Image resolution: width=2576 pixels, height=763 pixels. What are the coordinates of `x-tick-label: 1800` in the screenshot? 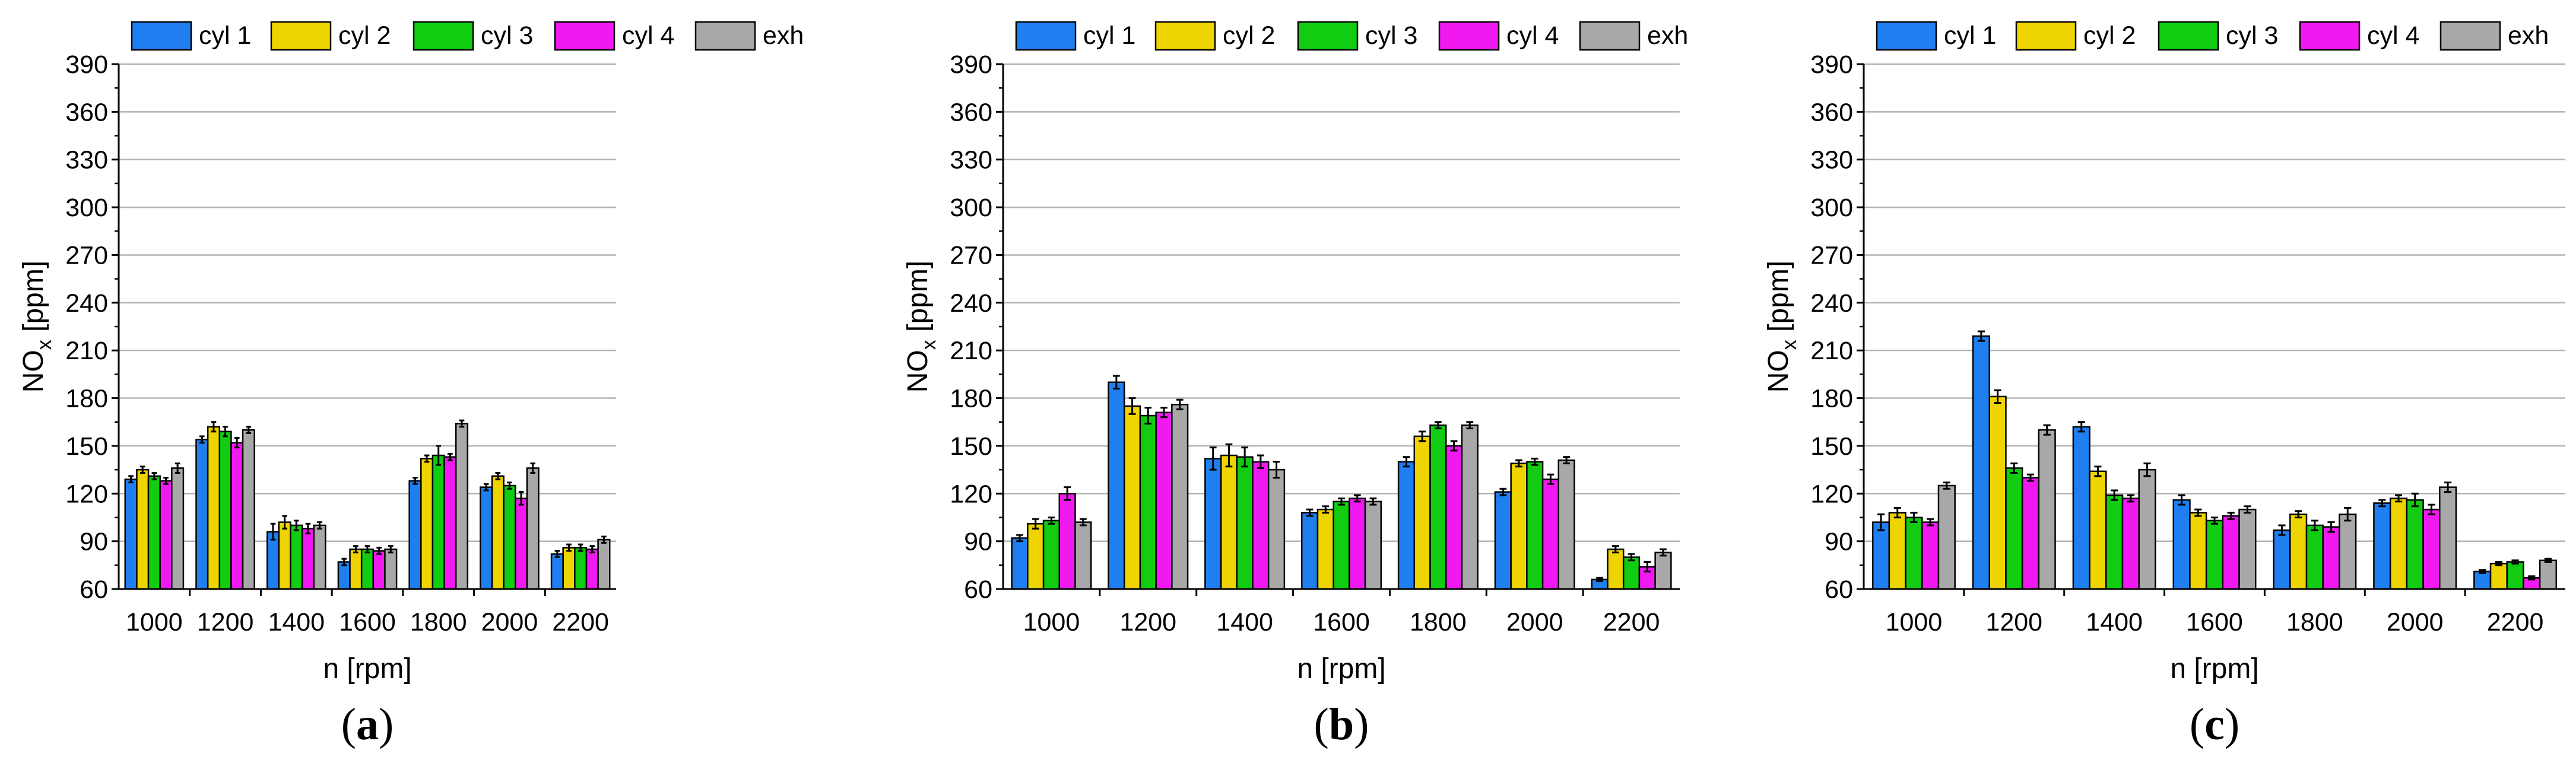 It's located at (1438, 622).